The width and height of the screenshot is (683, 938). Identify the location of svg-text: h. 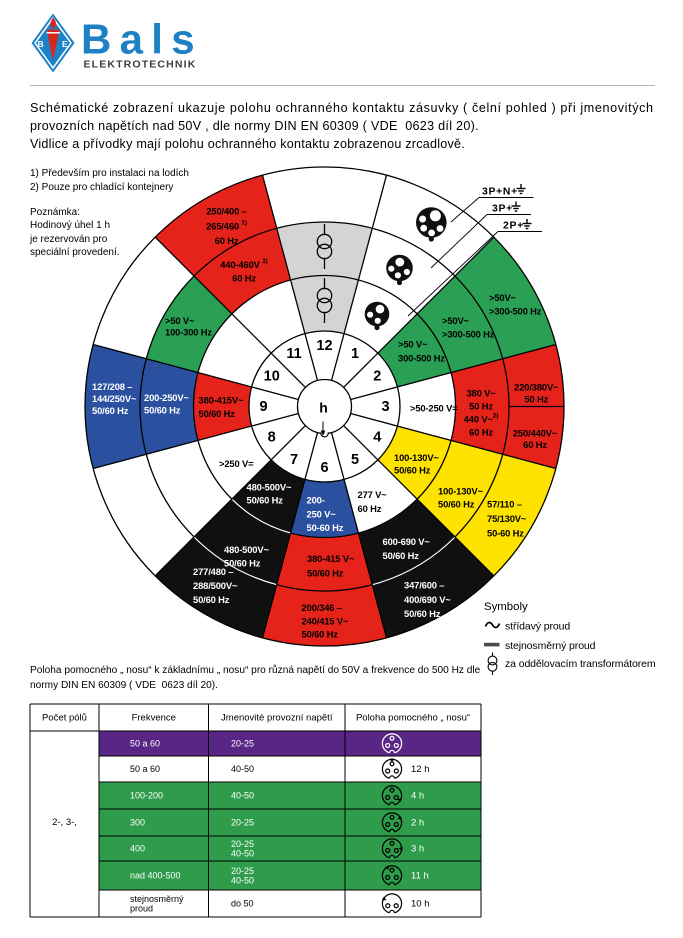
(323, 408).